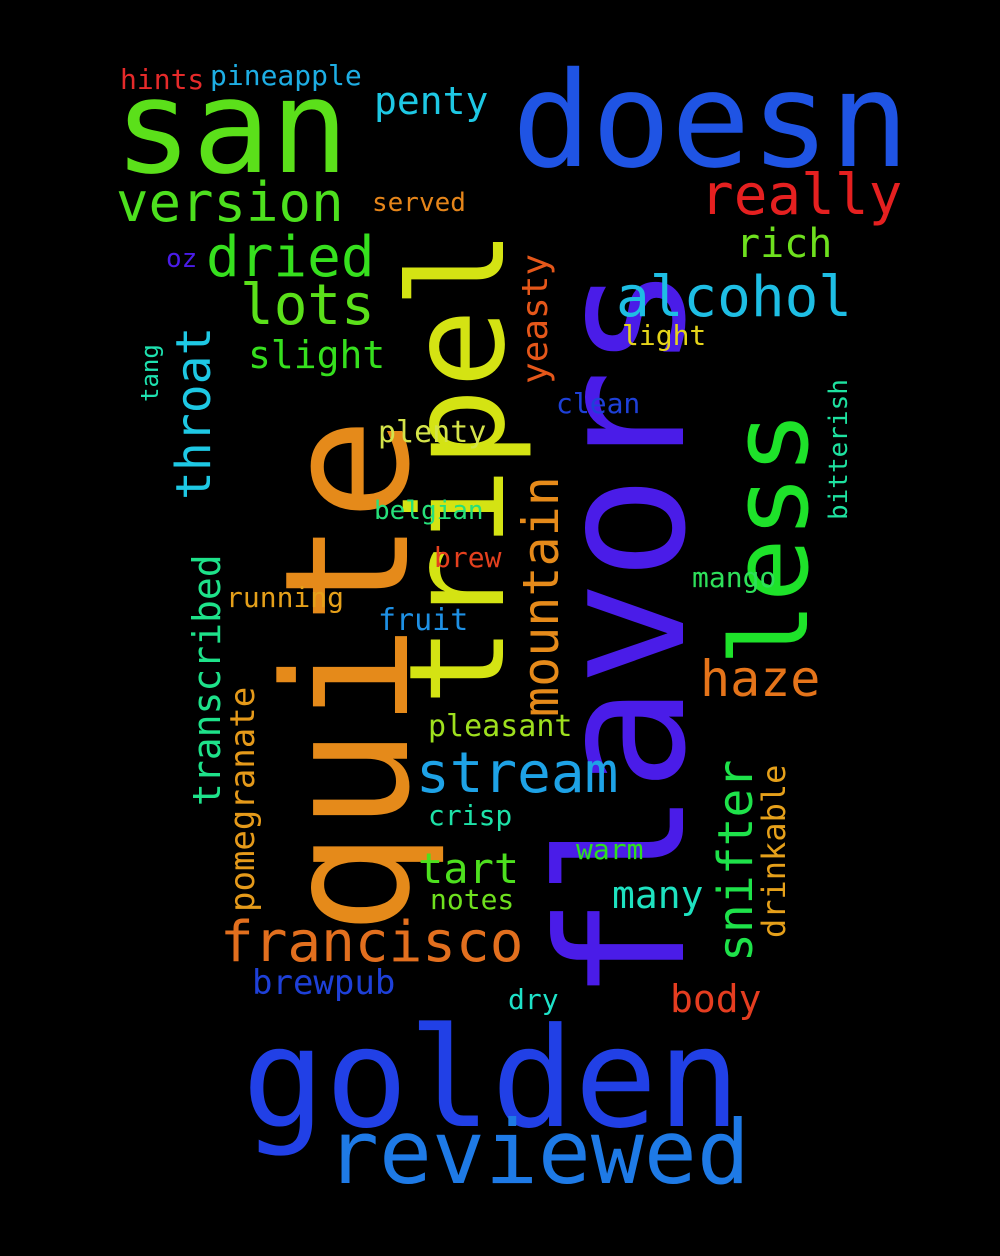  I want to click on word-rich: rich, so click(784, 244).